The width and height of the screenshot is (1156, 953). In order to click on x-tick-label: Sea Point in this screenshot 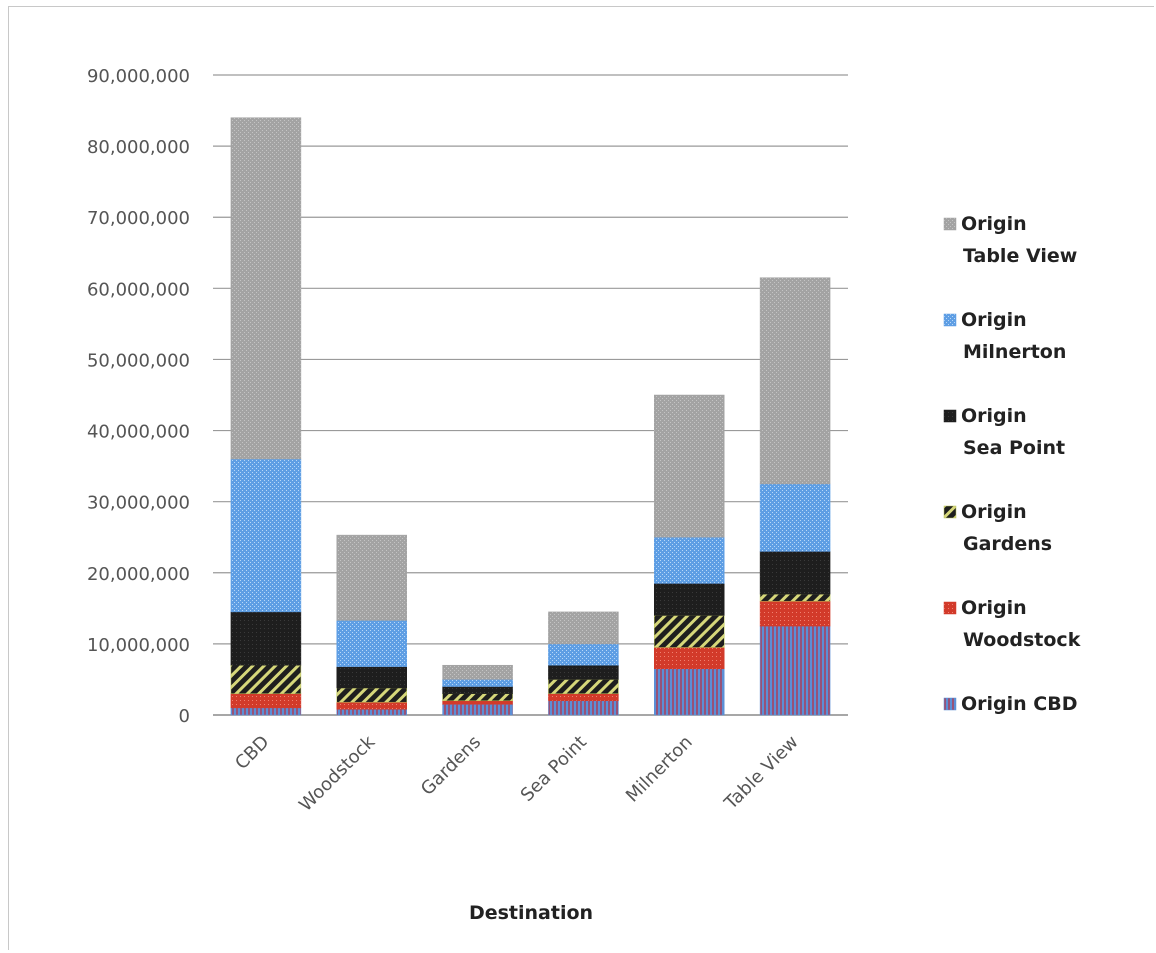, I will do `click(554, 769)`.